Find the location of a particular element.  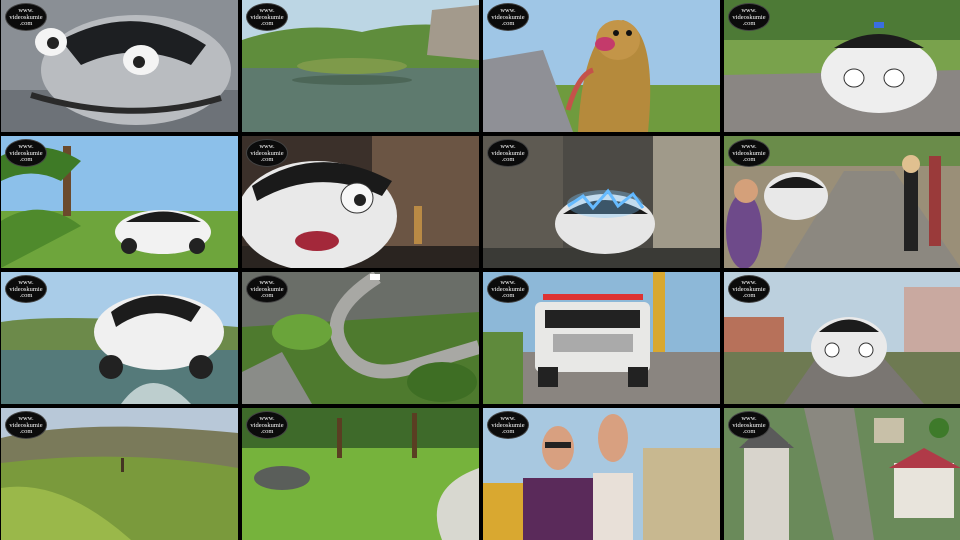

frame-car-jumping-water: www. videoskumie .com is located at coordinates (119, 338).